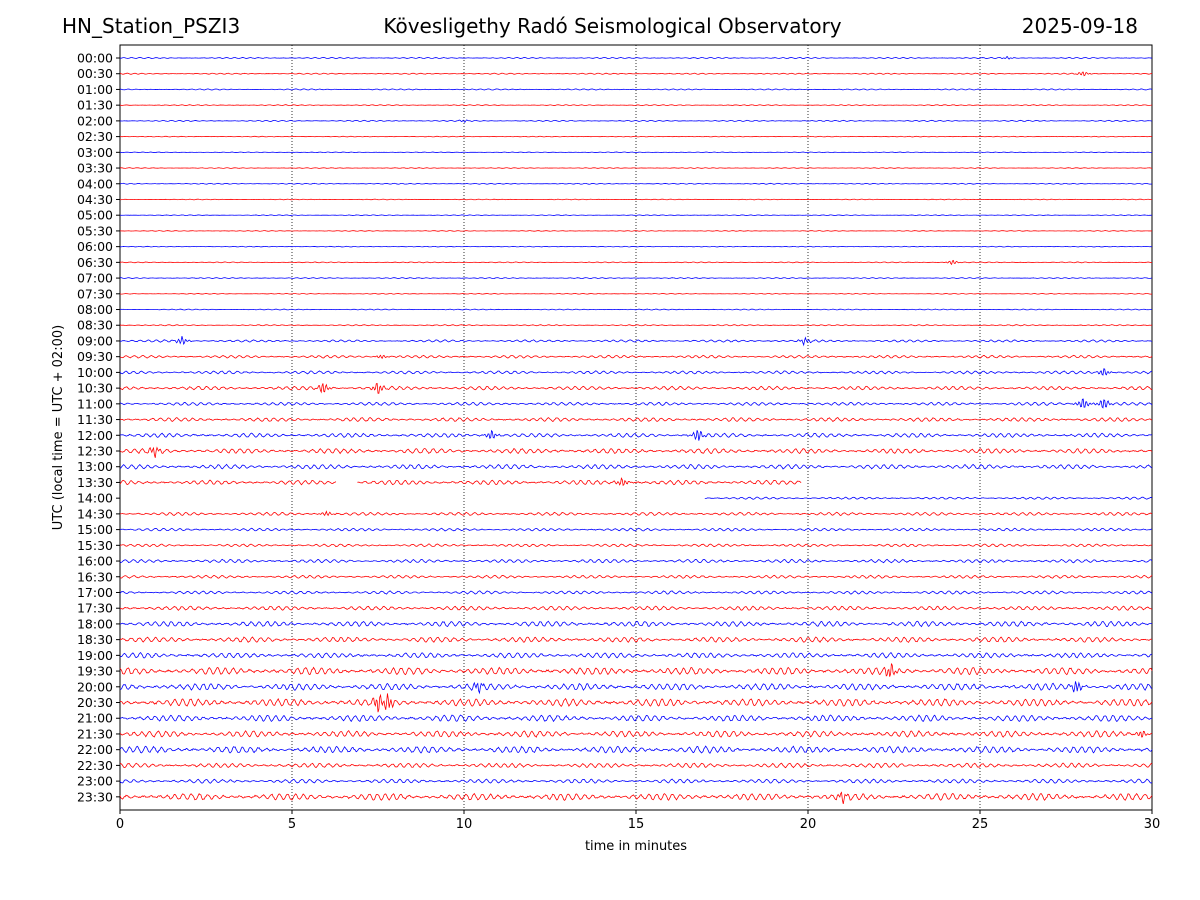 This screenshot has width=1200, height=900. I want to click on trace-2030, so click(636, 703).